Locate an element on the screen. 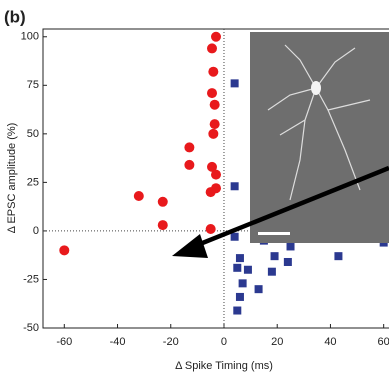  soma is located at coordinates (316, 88).